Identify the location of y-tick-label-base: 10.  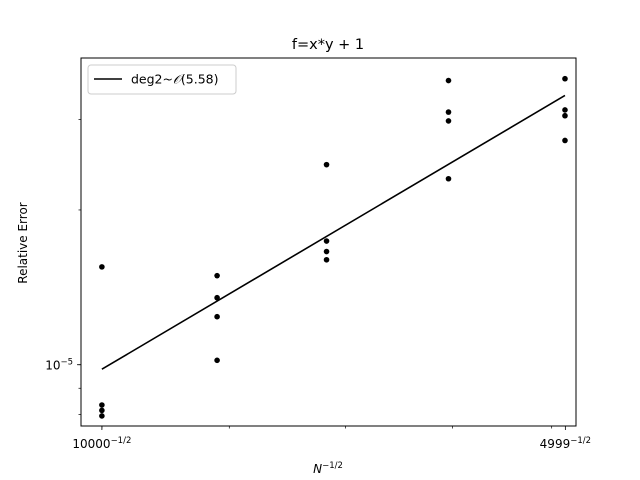
(52, 366).